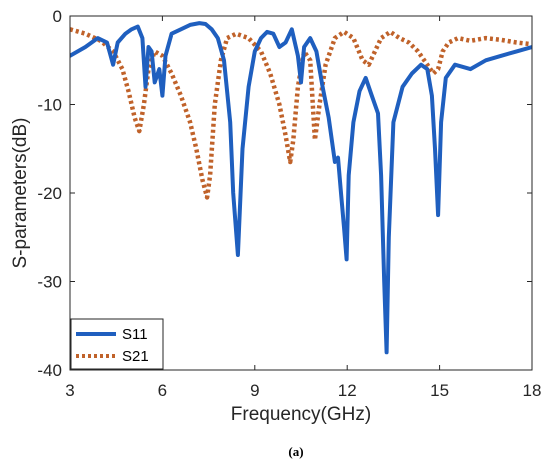  Describe the element at coordinates (162, 390) in the screenshot. I see `x-tick-label: 6` at that location.